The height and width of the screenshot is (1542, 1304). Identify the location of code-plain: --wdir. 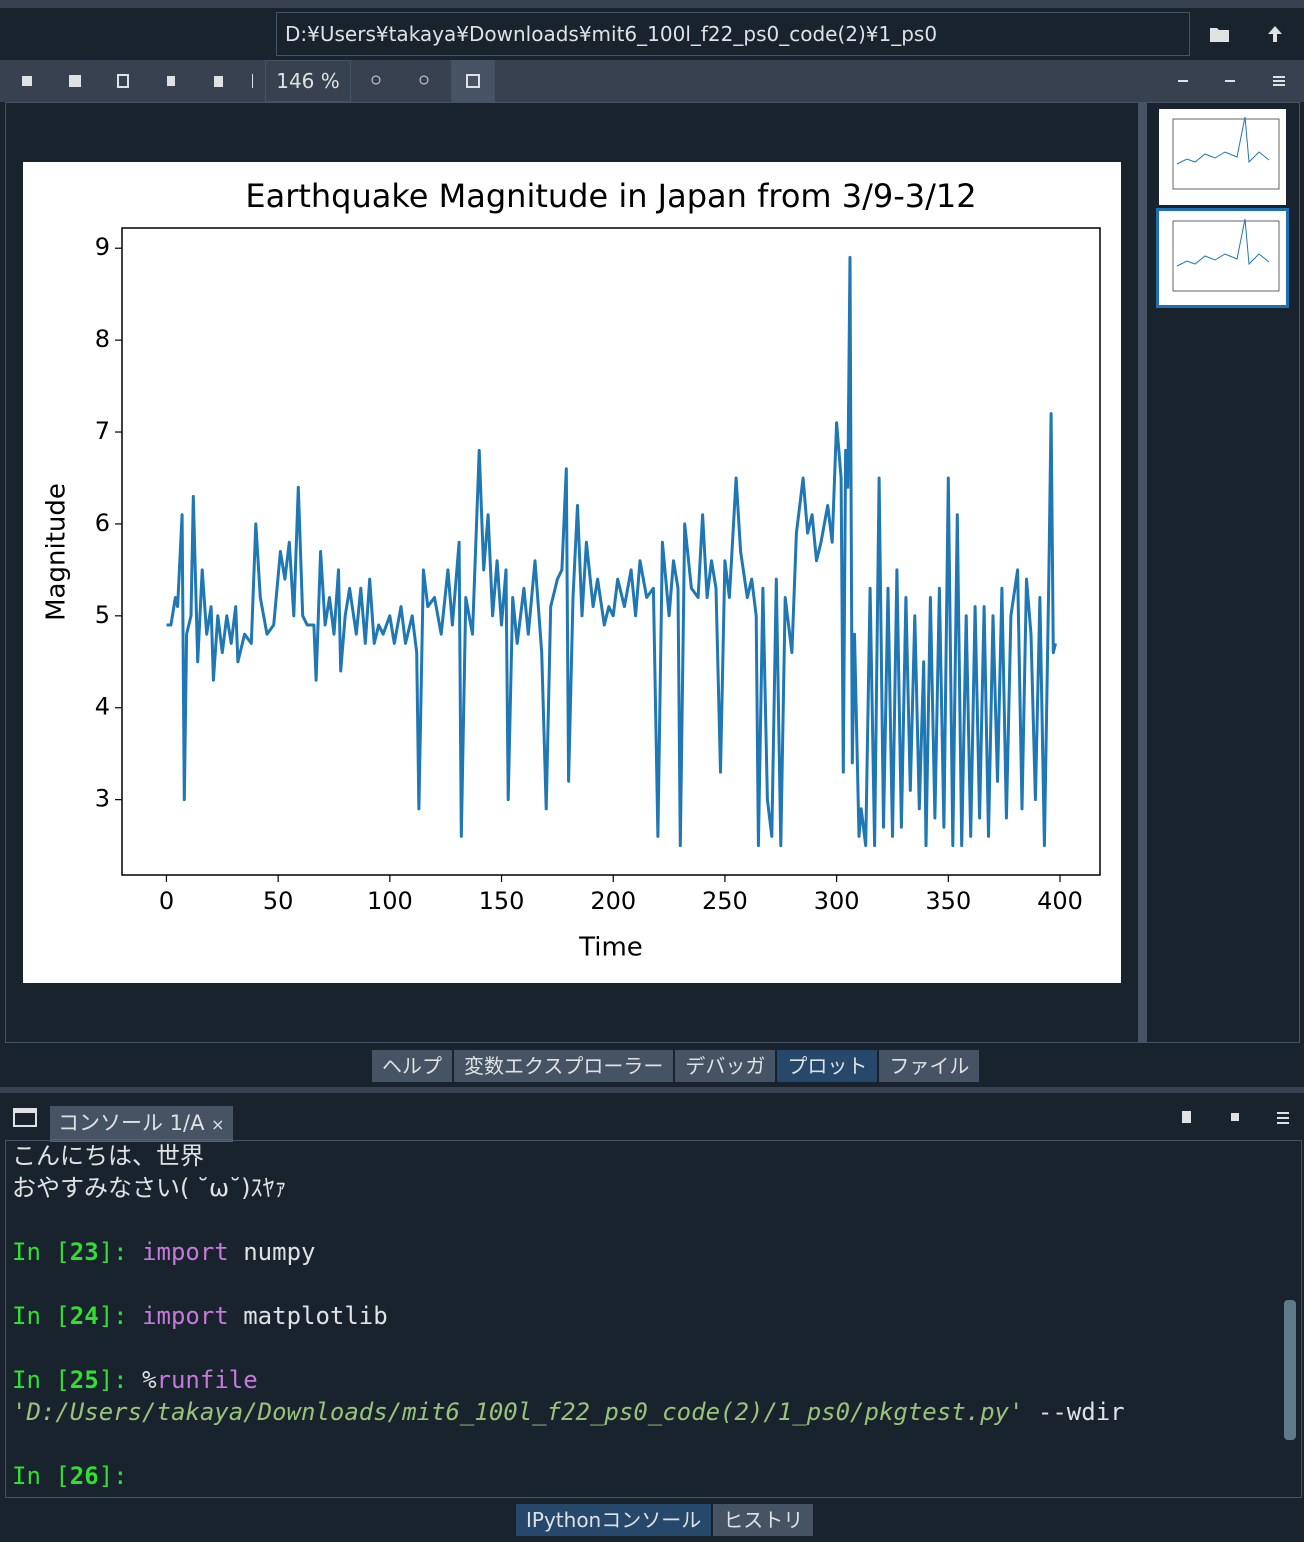
(1074, 1412).